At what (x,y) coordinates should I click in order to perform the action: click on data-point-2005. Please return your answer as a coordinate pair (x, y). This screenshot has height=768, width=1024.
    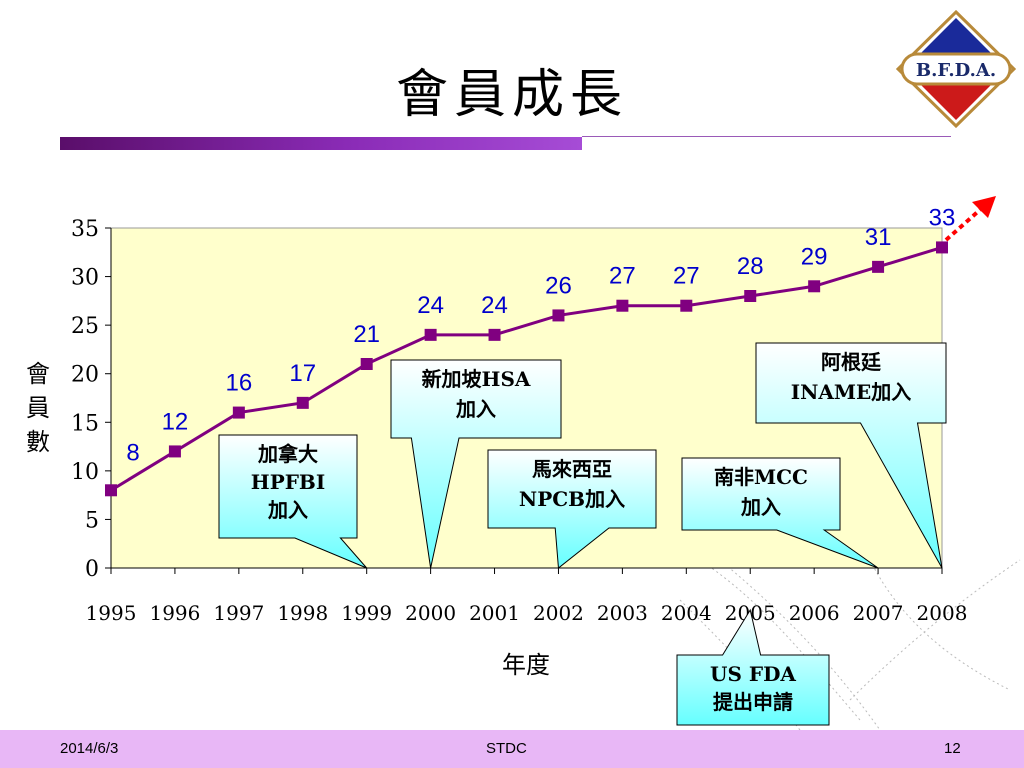
    Looking at the image, I should click on (750, 296).